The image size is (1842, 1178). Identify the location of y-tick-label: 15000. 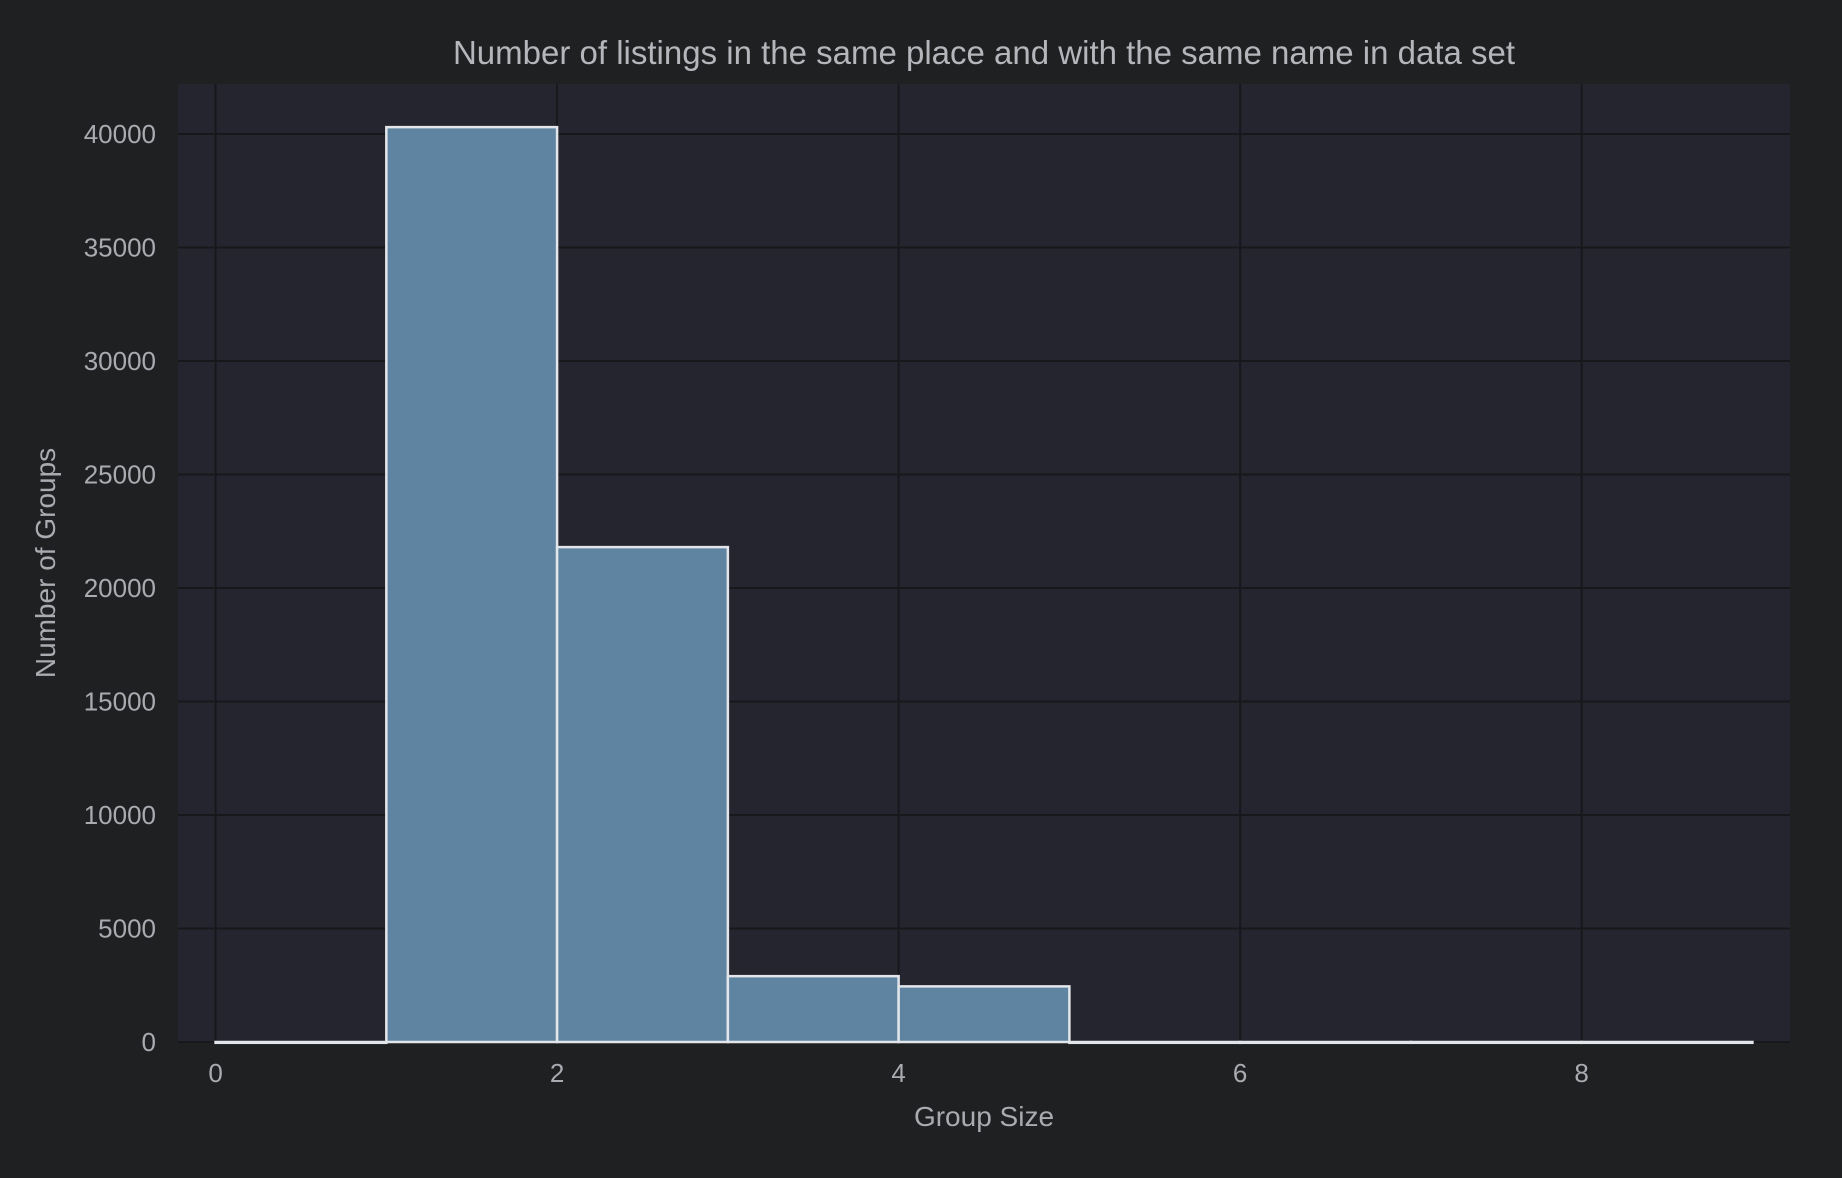
(120, 701).